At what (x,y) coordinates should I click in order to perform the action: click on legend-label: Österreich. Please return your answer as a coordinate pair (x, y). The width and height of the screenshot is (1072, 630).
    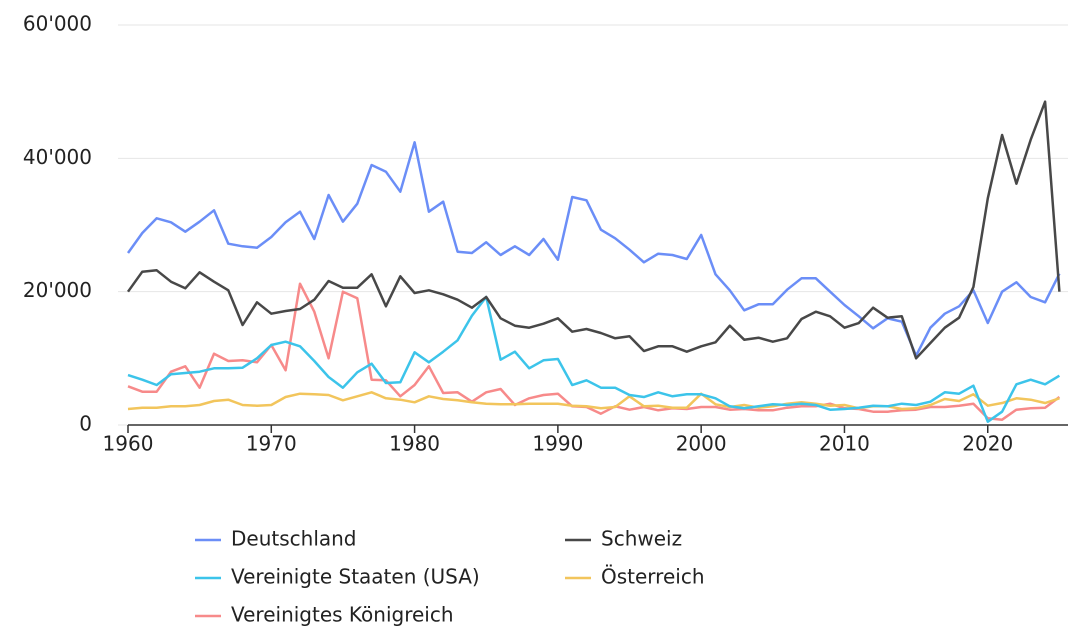
    Looking at the image, I should click on (653, 577).